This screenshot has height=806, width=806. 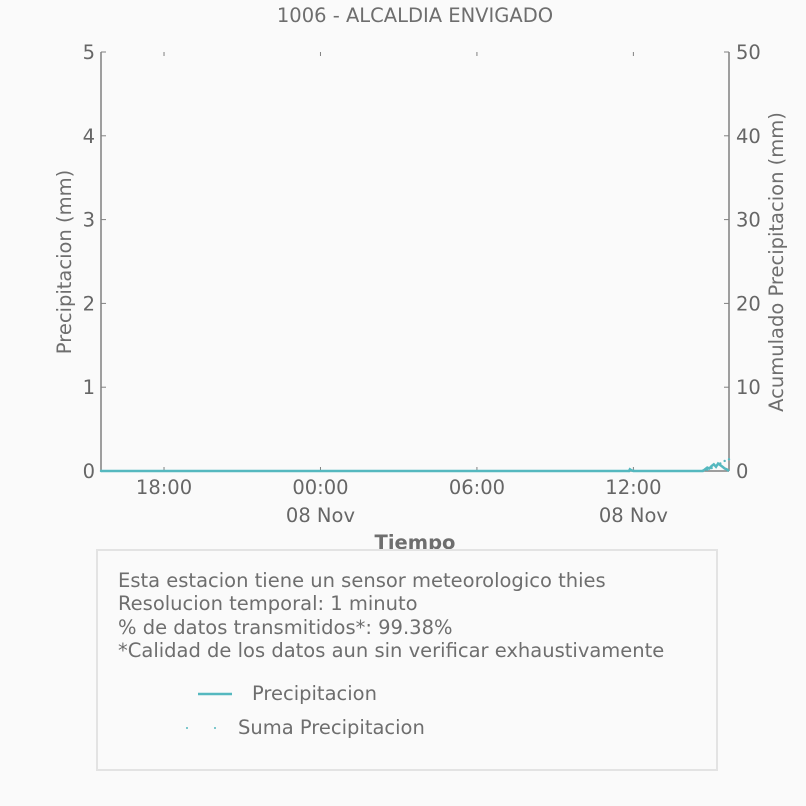 What do you see at coordinates (320, 487) in the screenshot?
I see `x-tick-label: 00:00` at bounding box center [320, 487].